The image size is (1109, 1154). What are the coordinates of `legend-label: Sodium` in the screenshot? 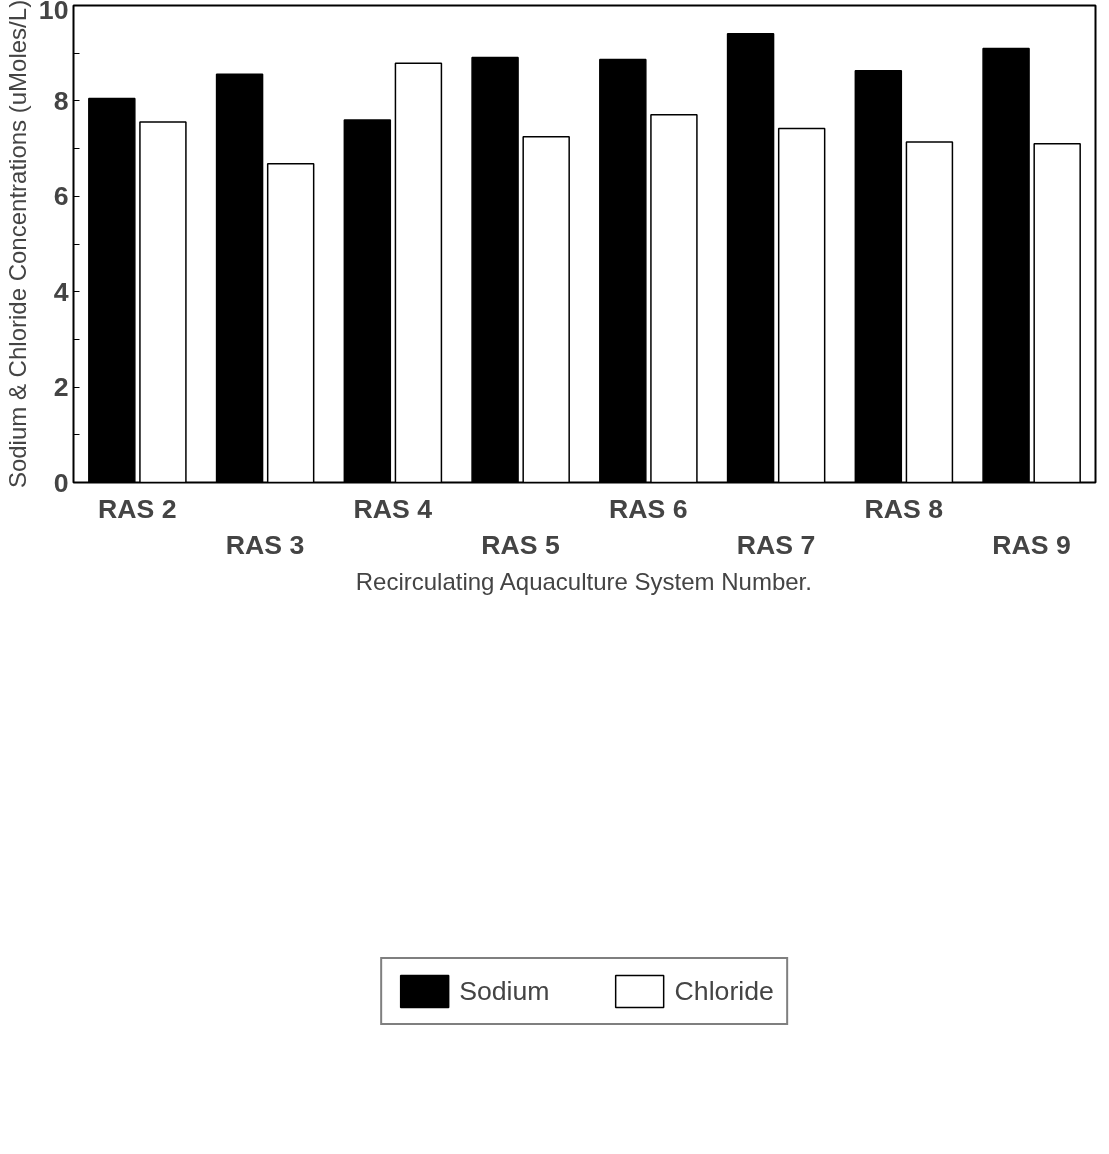 It's located at (504, 991).